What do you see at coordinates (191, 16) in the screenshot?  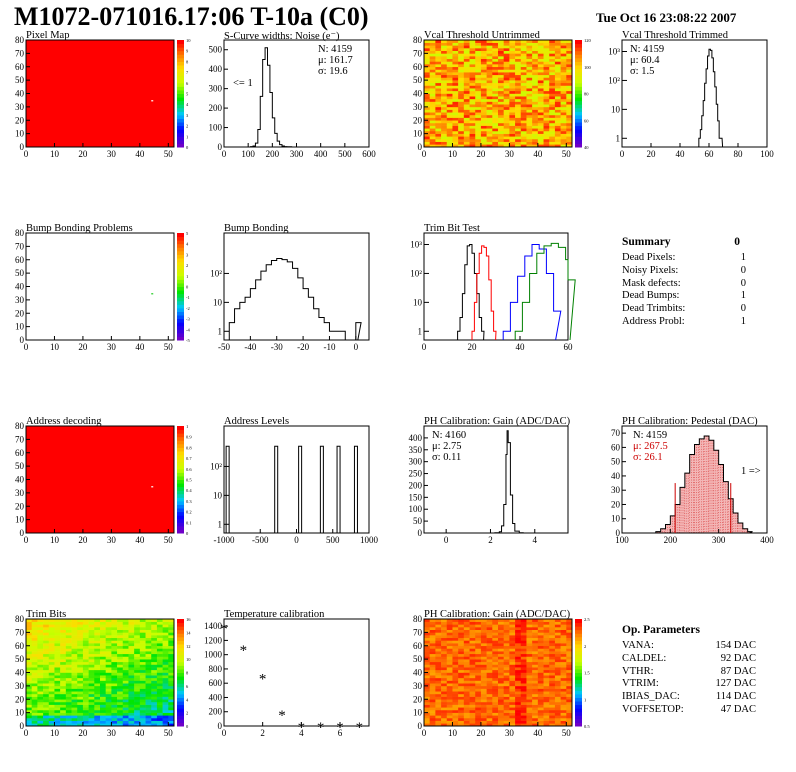 I see `page-title: M1072-071016.17:06 T-10a (C0)` at bounding box center [191, 16].